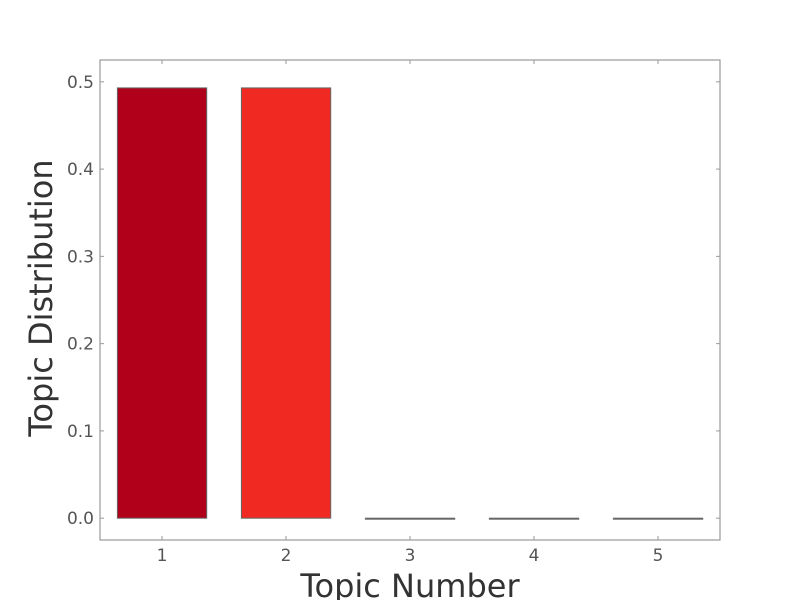 The image size is (800, 600). I want to click on x-tick-label: 5, so click(658, 556).